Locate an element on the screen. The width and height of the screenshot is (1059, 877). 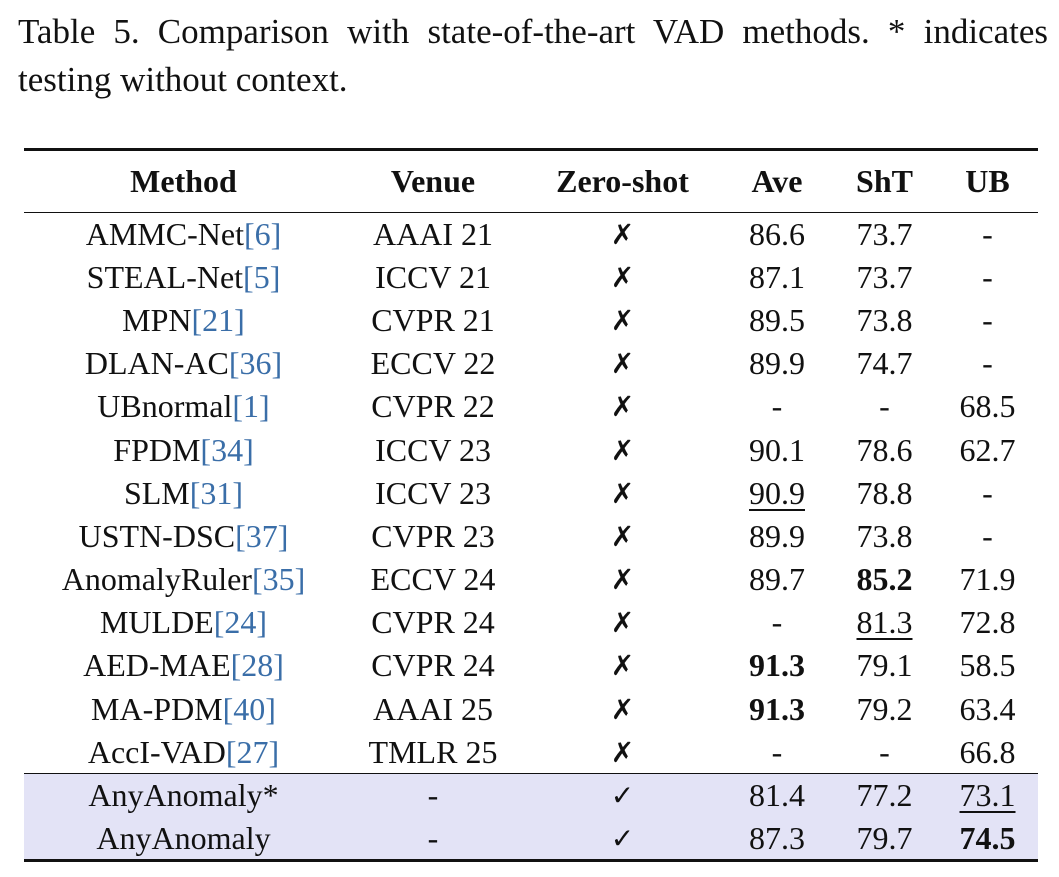
table-row: AMMC-Net[6] AAAI 21 ✗ 86.6 73.7 - is located at coordinates (531, 234).